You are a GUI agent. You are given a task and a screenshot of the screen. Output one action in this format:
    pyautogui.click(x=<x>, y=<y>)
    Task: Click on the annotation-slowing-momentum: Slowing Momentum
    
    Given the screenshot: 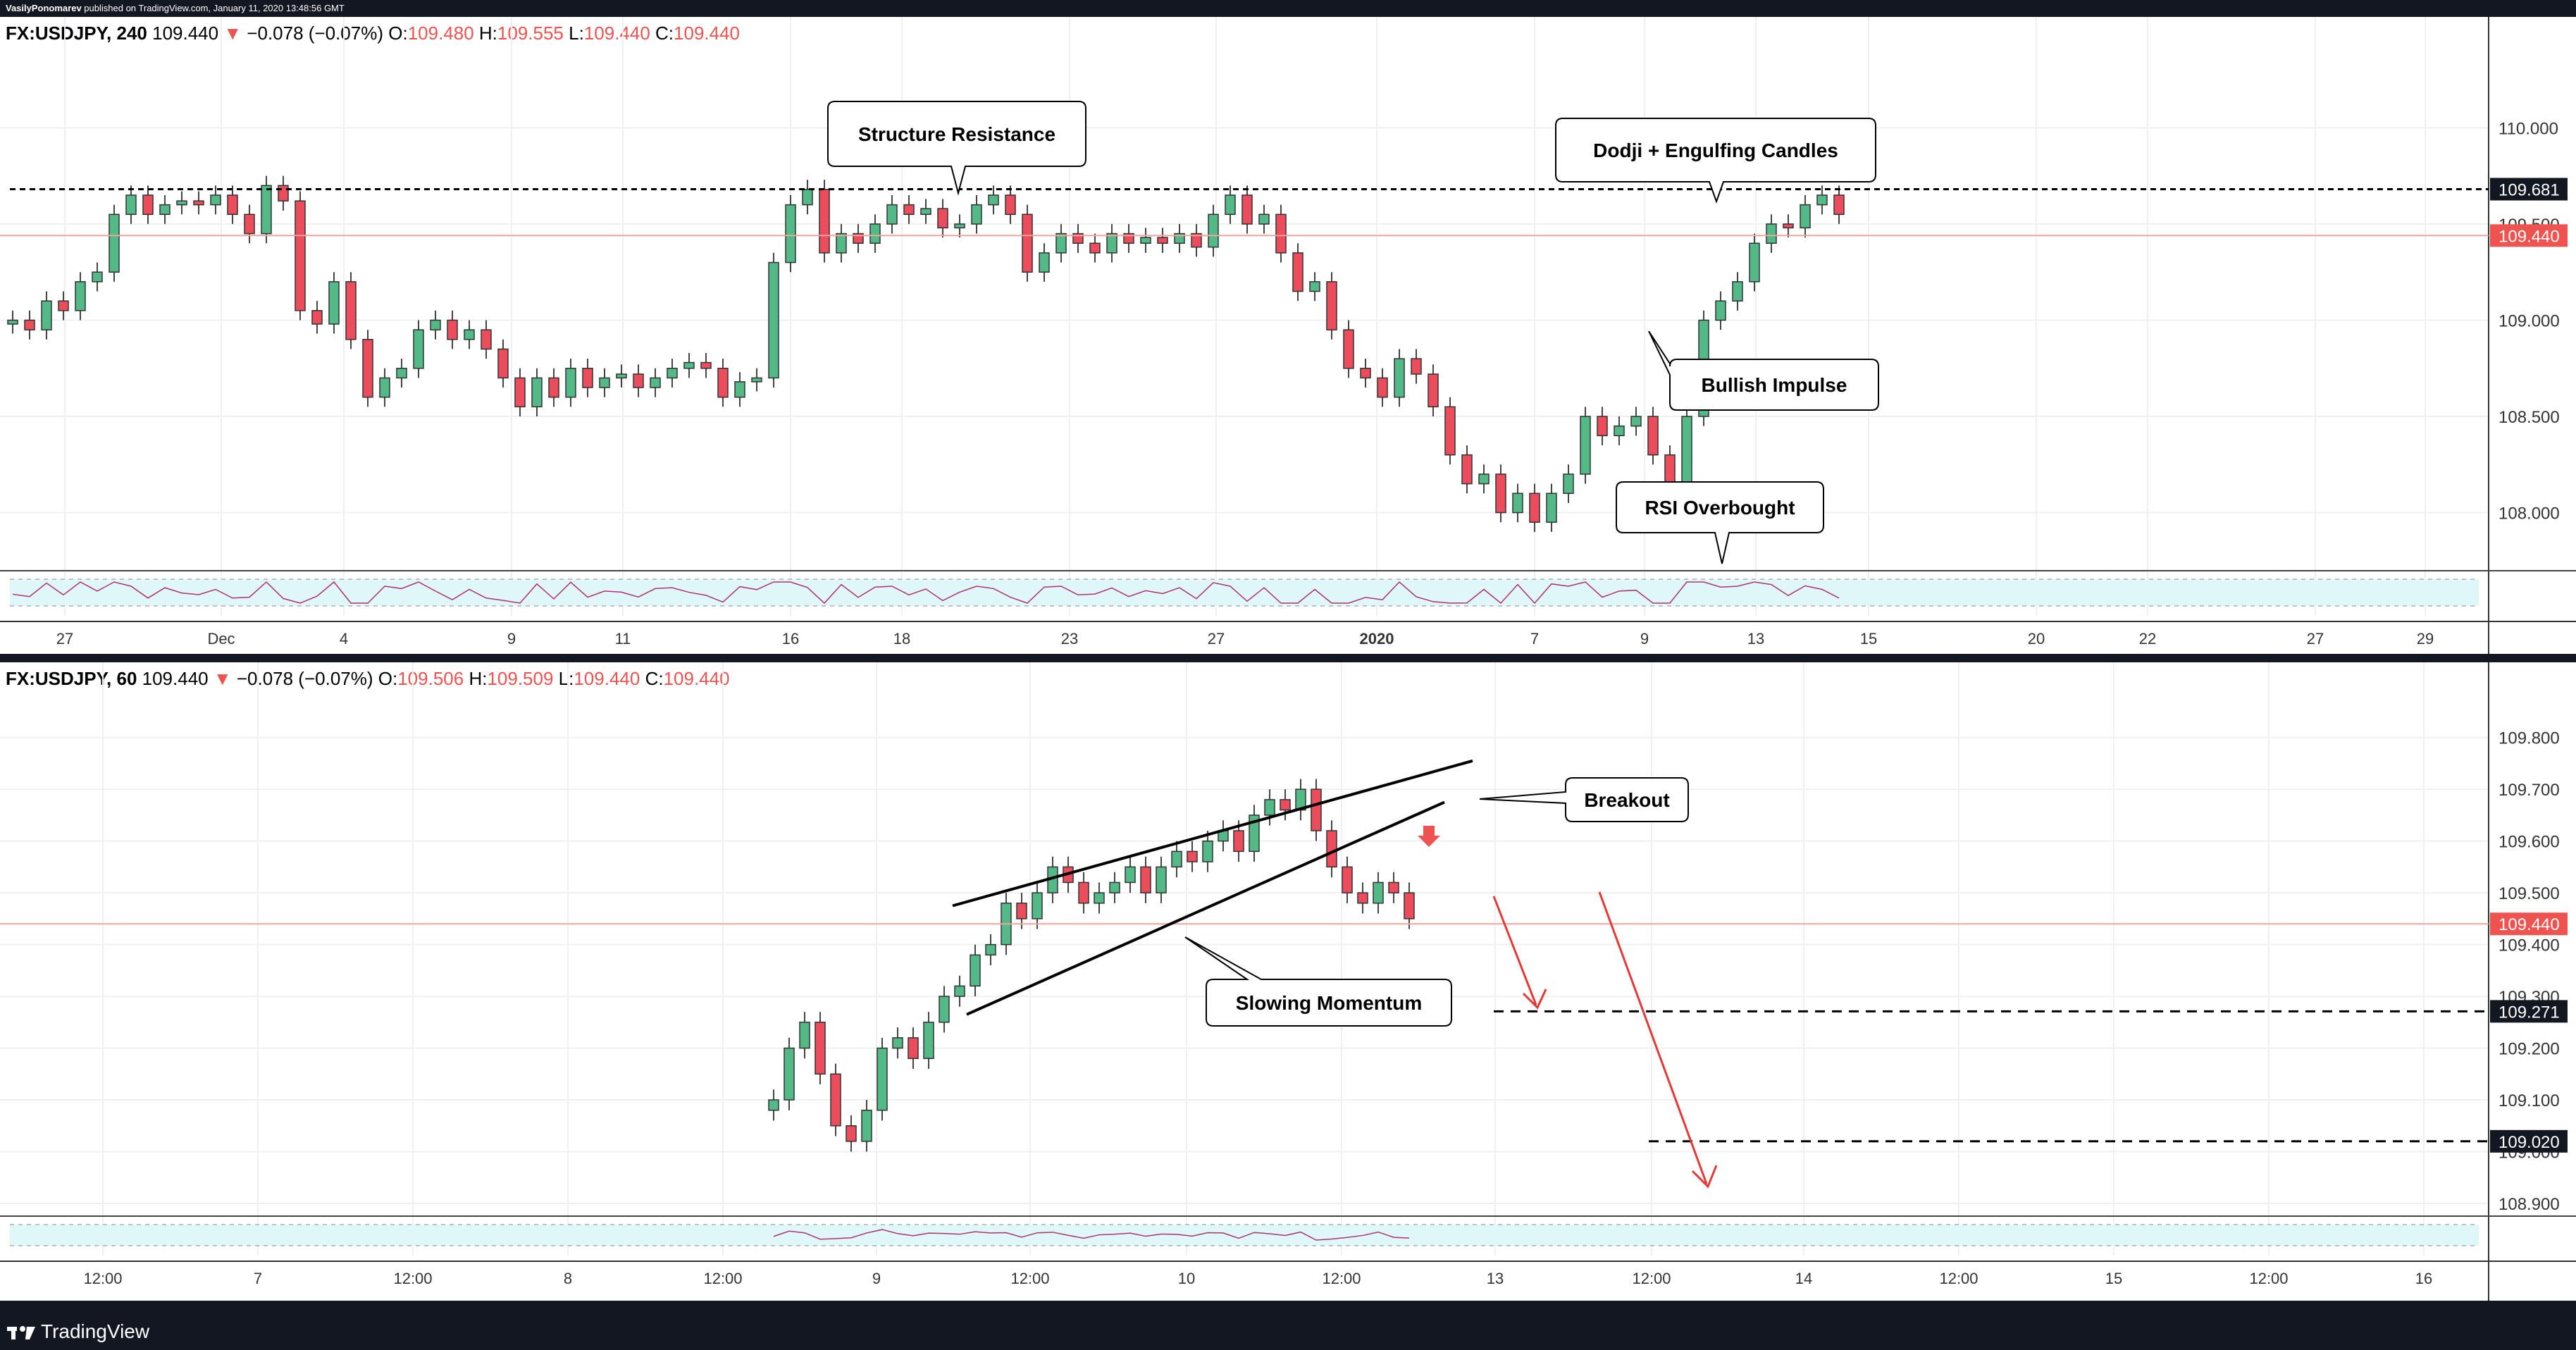 What is the action you would take?
    pyautogui.click(x=1329, y=1003)
    